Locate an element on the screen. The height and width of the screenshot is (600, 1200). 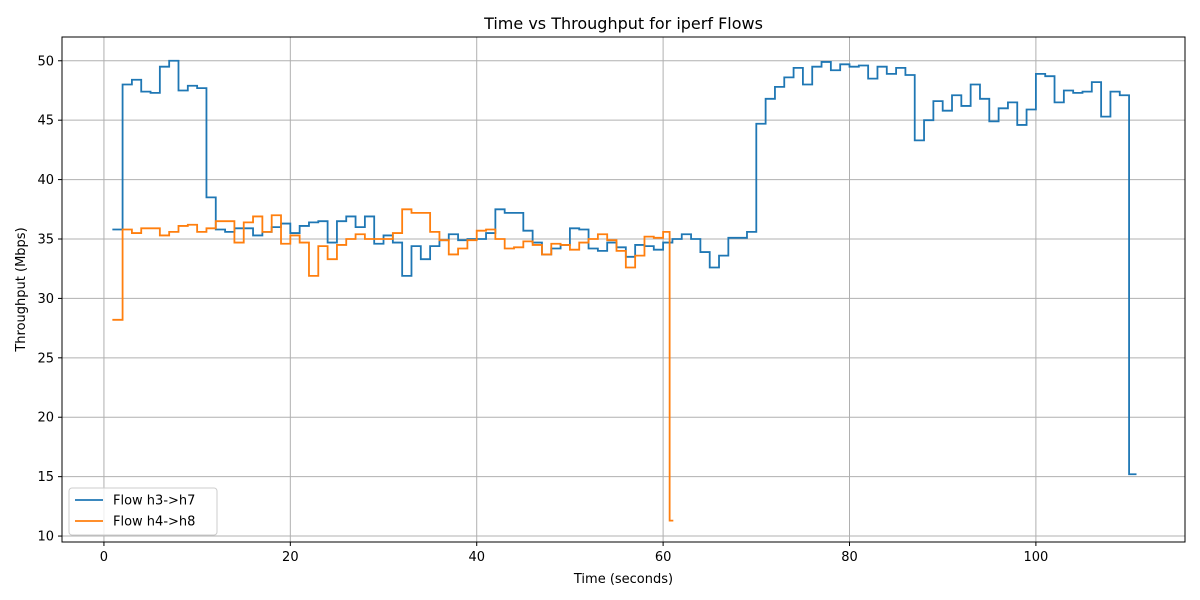
y-tick-label: 35 is located at coordinates (45, 240).